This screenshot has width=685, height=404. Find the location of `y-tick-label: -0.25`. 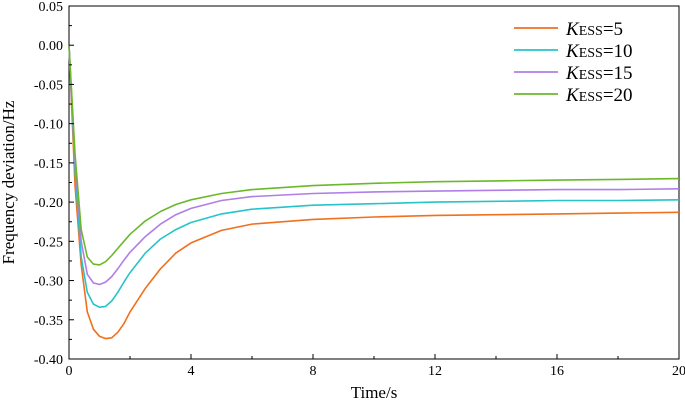

y-tick-label: -0.25 is located at coordinates (48, 242).